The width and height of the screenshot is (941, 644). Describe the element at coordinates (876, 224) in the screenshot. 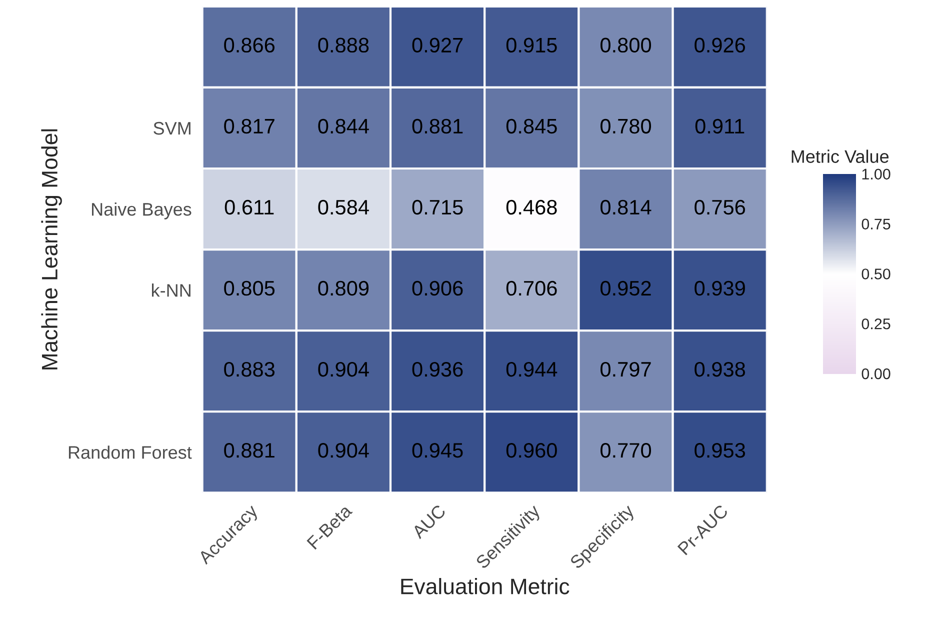

I see `color-bar-label: 0.75` at that location.